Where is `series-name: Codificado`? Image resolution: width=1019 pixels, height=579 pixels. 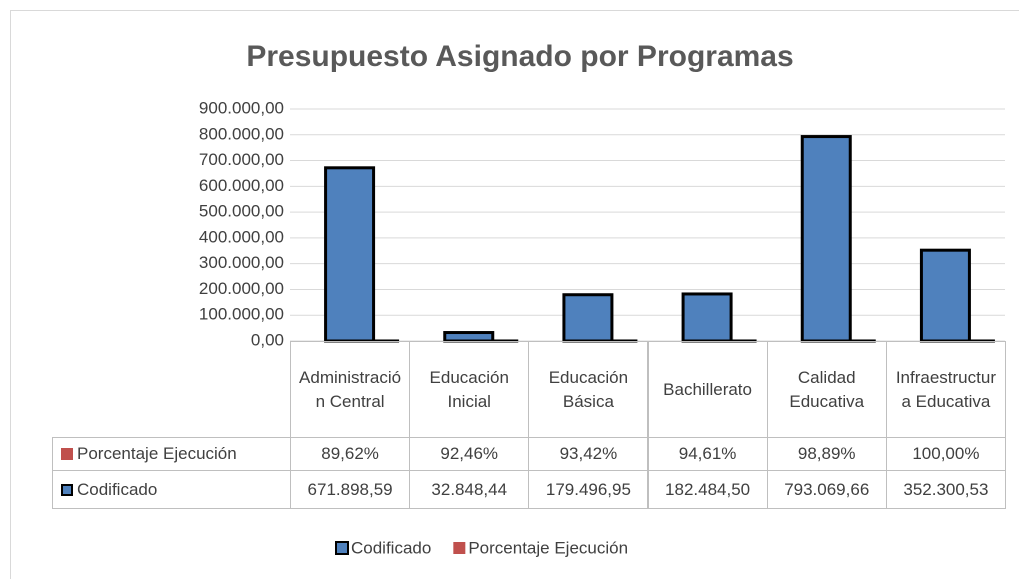 series-name: Codificado is located at coordinates (117, 489).